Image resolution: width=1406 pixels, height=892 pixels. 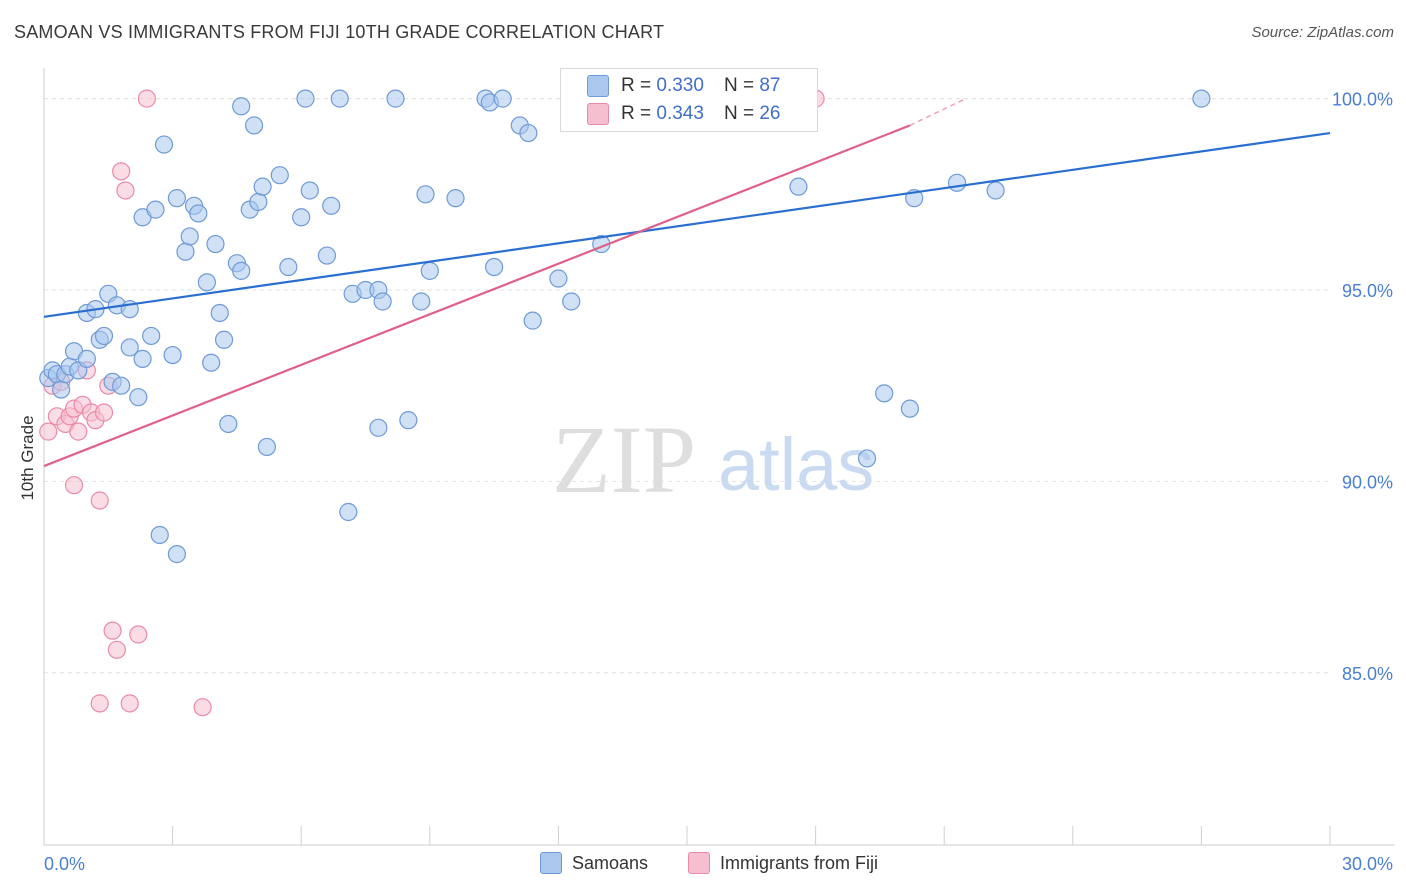 What do you see at coordinates (1367, 674) in the screenshot?
I see `y-tick-label: 85.0%` at bounding box center [1367, 674].